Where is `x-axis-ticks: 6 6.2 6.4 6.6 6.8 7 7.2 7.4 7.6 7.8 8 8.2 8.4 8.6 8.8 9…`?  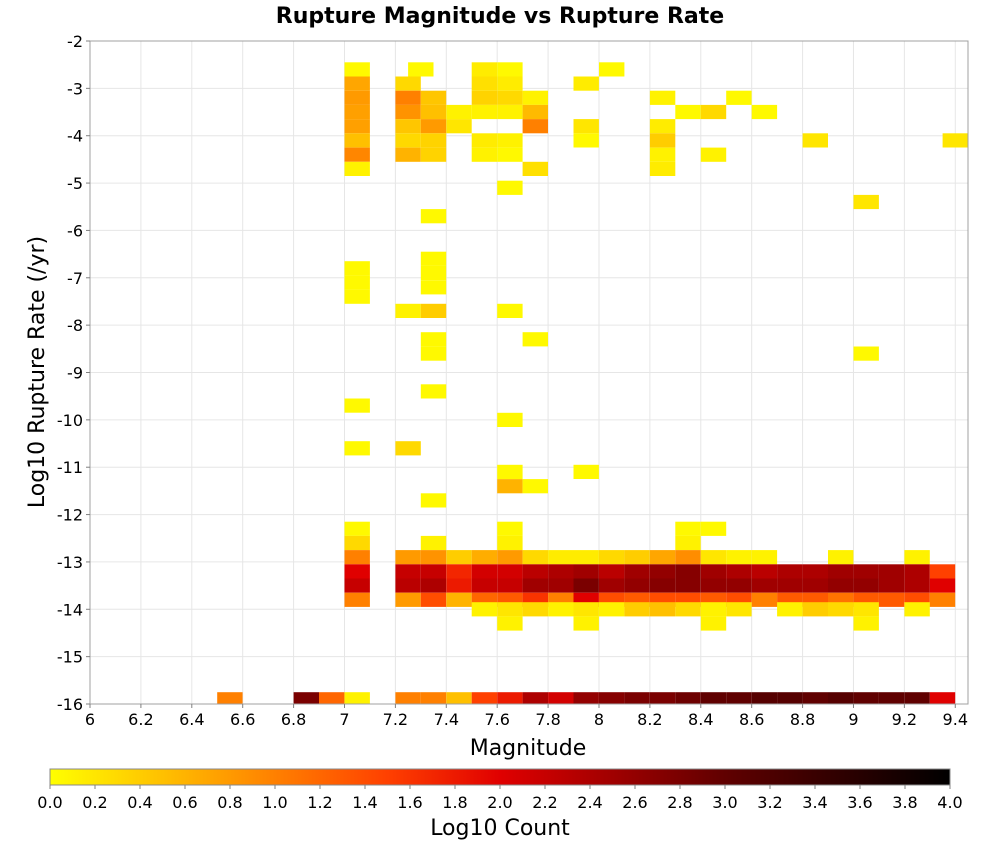 x-axis-ticks: 6 6.2 6.4 6.6 6.8 7 7.2 7.4 7.6 7.8 8 8.2 8.4 8.6 8.8 9… is located at coordinates (526, 716).